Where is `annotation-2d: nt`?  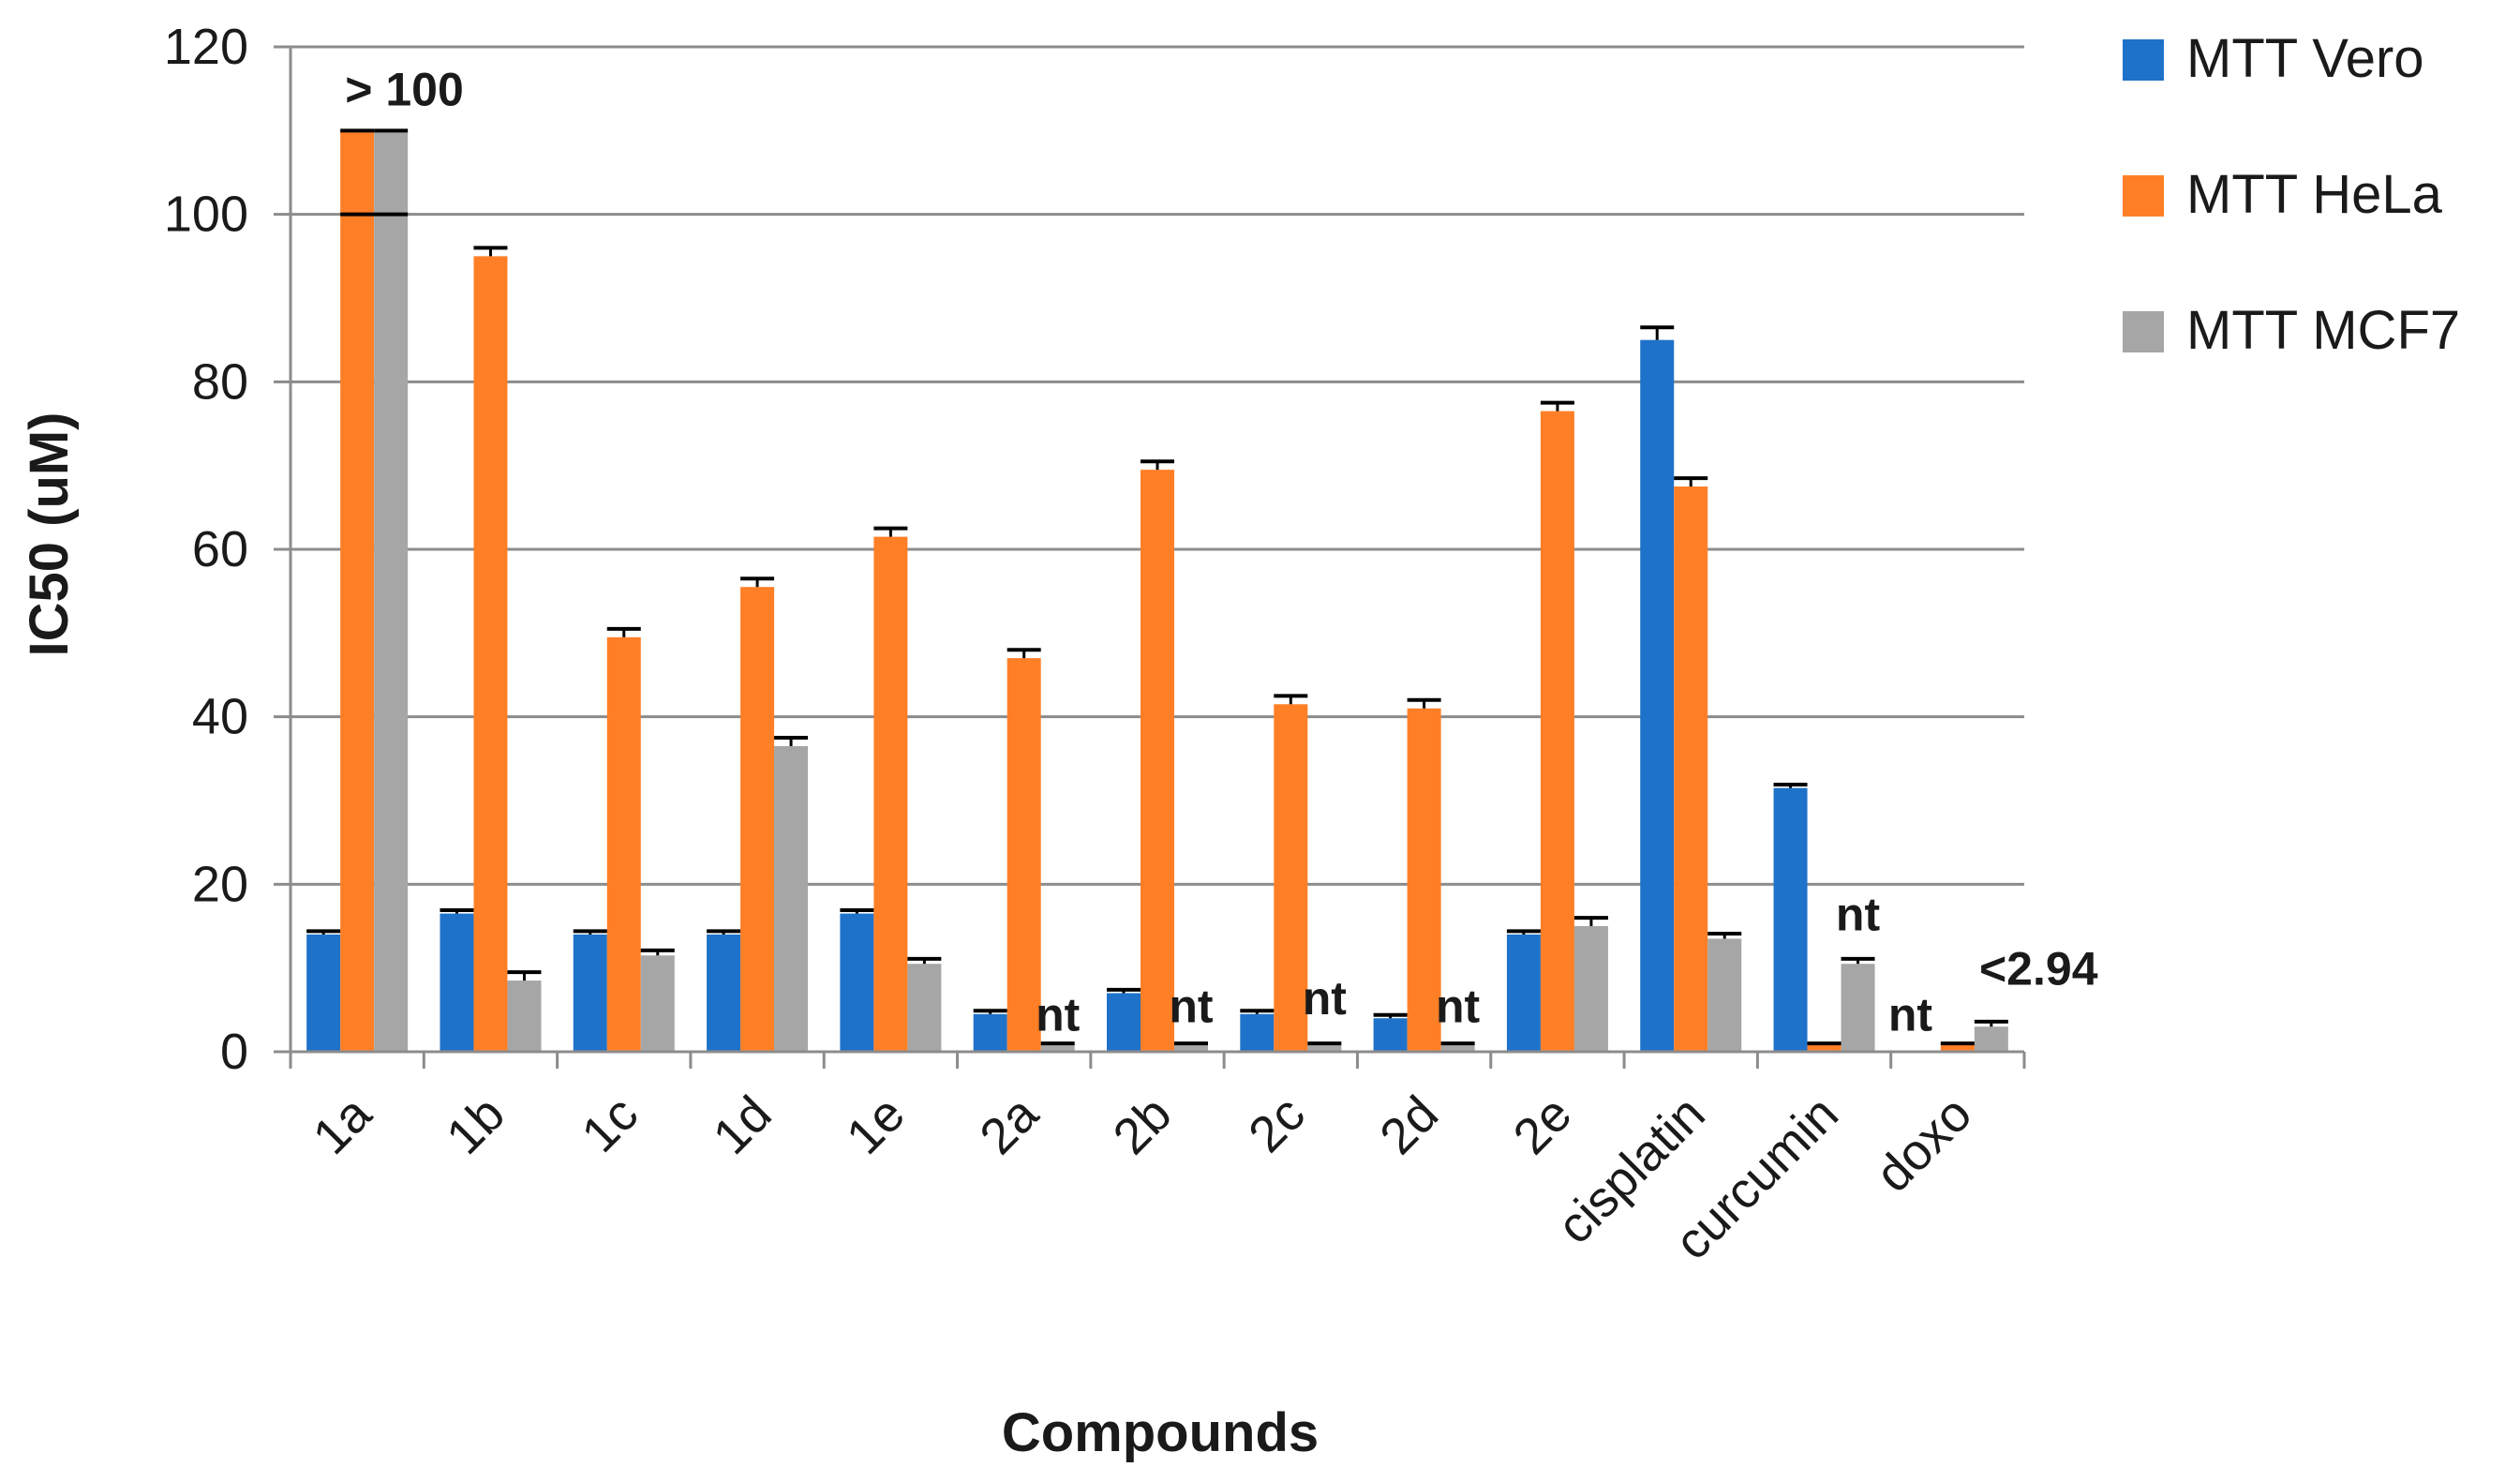
annotation-2d: nt is located at coordinates (1458, 1007).